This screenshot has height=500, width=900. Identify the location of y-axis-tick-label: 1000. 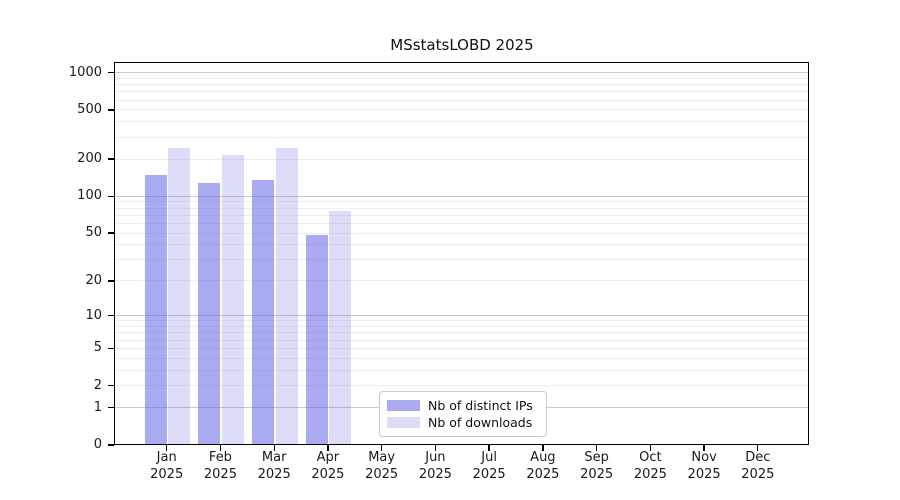
(85, 72).